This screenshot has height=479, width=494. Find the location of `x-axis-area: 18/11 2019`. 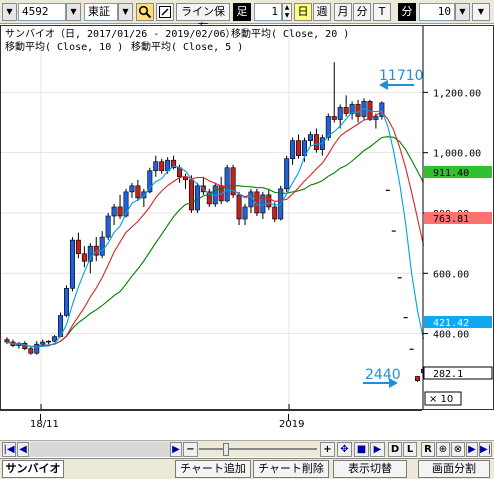

x-axis-area: 18/11 2019 is located at coordinates (247, 424).